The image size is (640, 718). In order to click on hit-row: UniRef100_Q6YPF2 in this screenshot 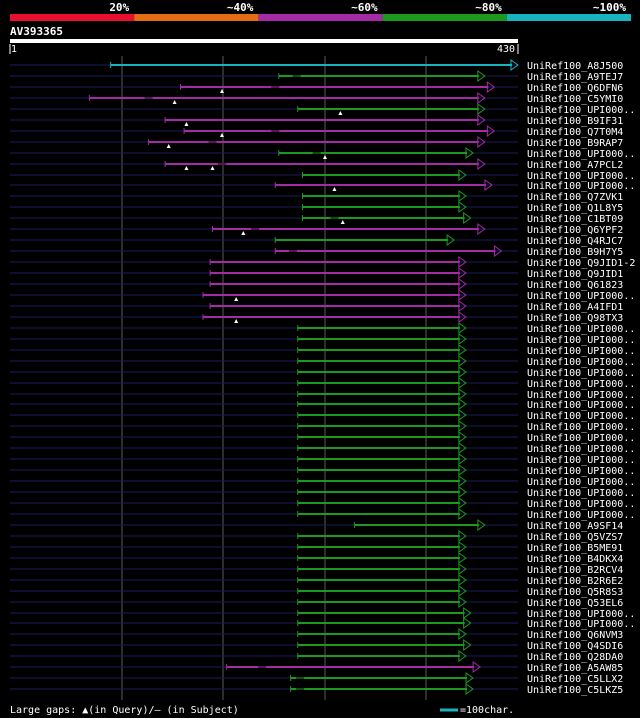, I will do `click(316, 229)`.